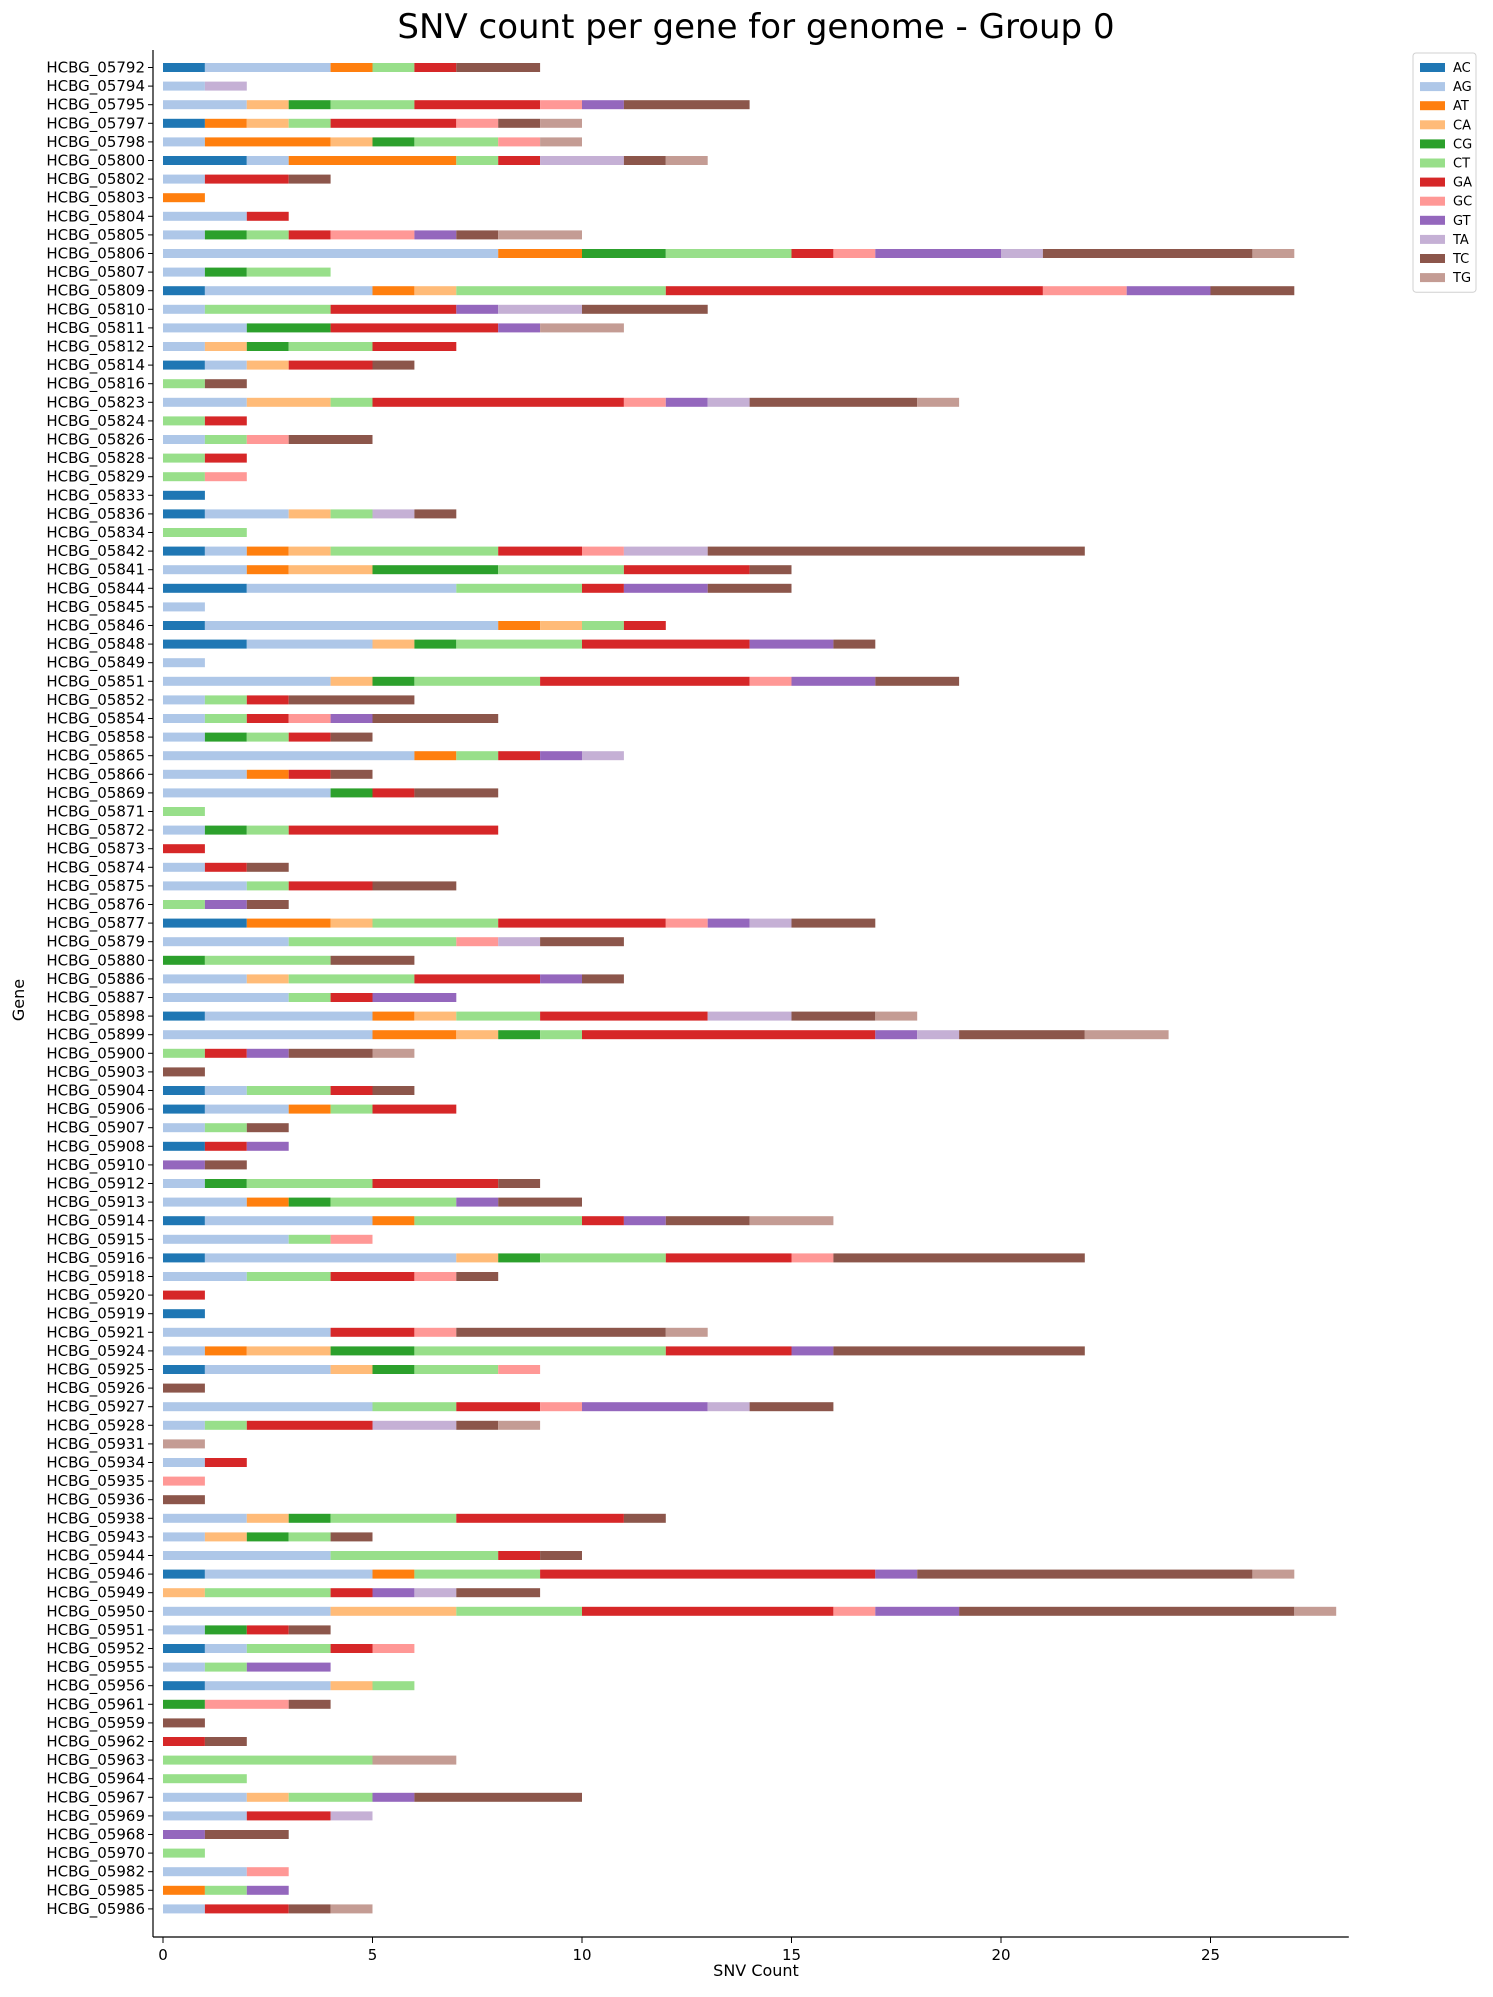 The image size is (1493, 1997). Describe the element at coordinates (95, 1742) in the screenshot. I see `y-tick-label: HCBG_05962` at that location.